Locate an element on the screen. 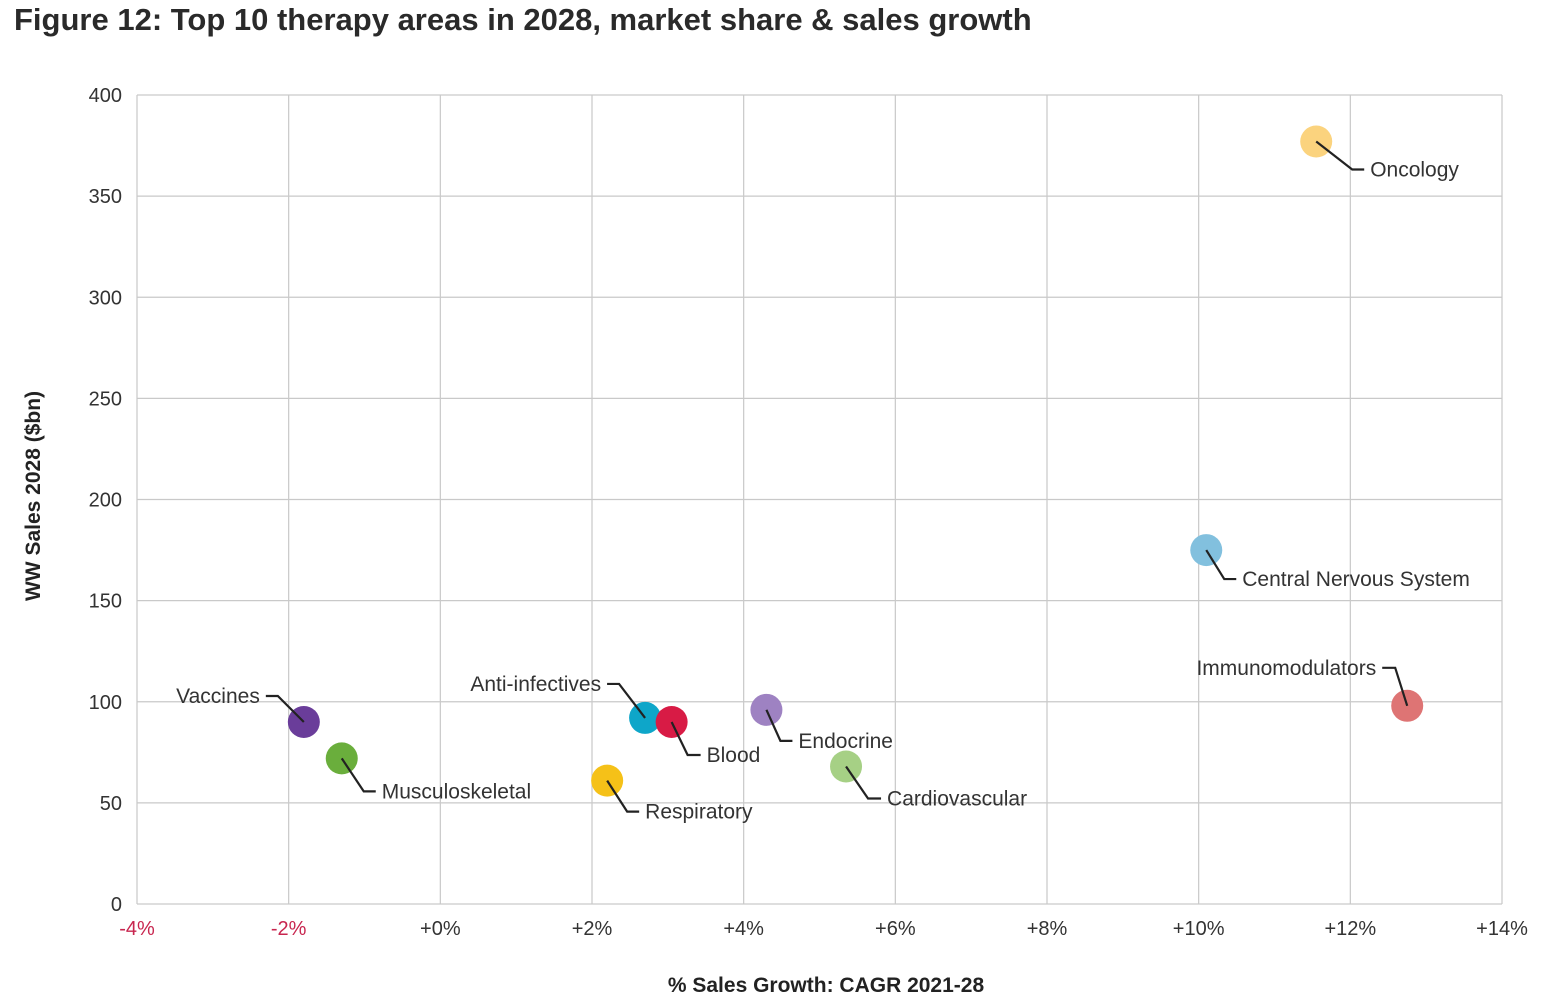 This screenshot has height=1004, width=1550. y-tick-label: 400 is located at coordinates (105, 96).